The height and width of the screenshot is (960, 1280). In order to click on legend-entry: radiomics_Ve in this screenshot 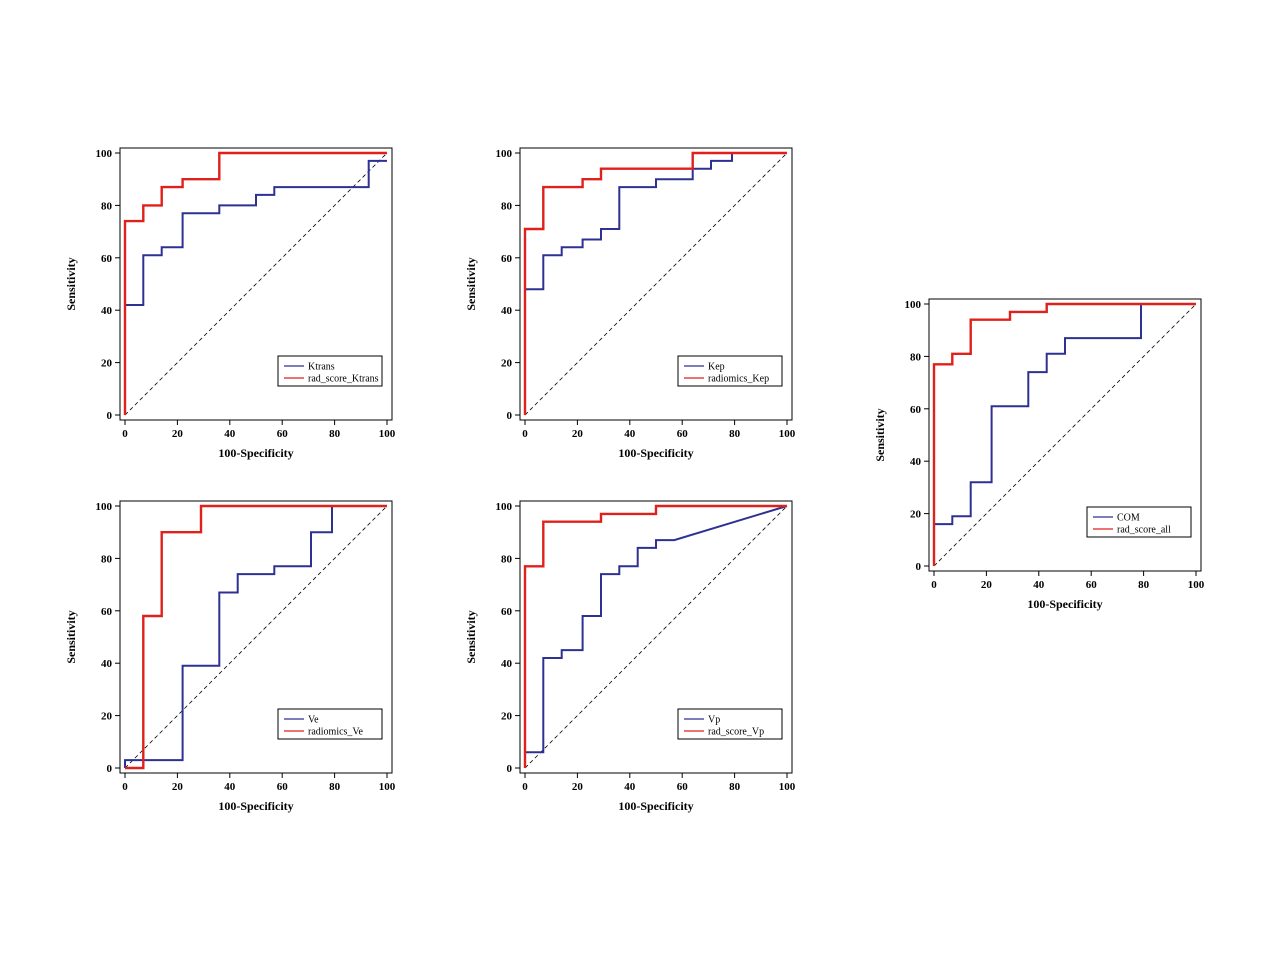, I will do `click(336, 732)`.